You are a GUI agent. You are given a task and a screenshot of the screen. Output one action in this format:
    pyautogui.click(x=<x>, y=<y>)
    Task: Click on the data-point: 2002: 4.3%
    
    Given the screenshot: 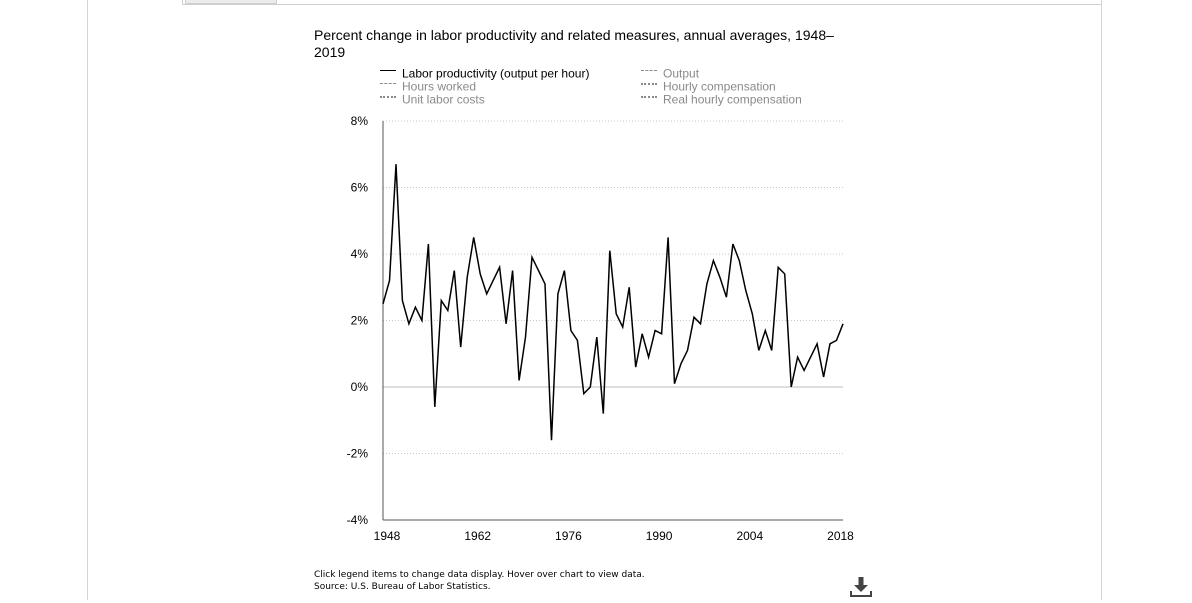 What is the action you would take?
    pyautogui.click(x=733, y=244)
    